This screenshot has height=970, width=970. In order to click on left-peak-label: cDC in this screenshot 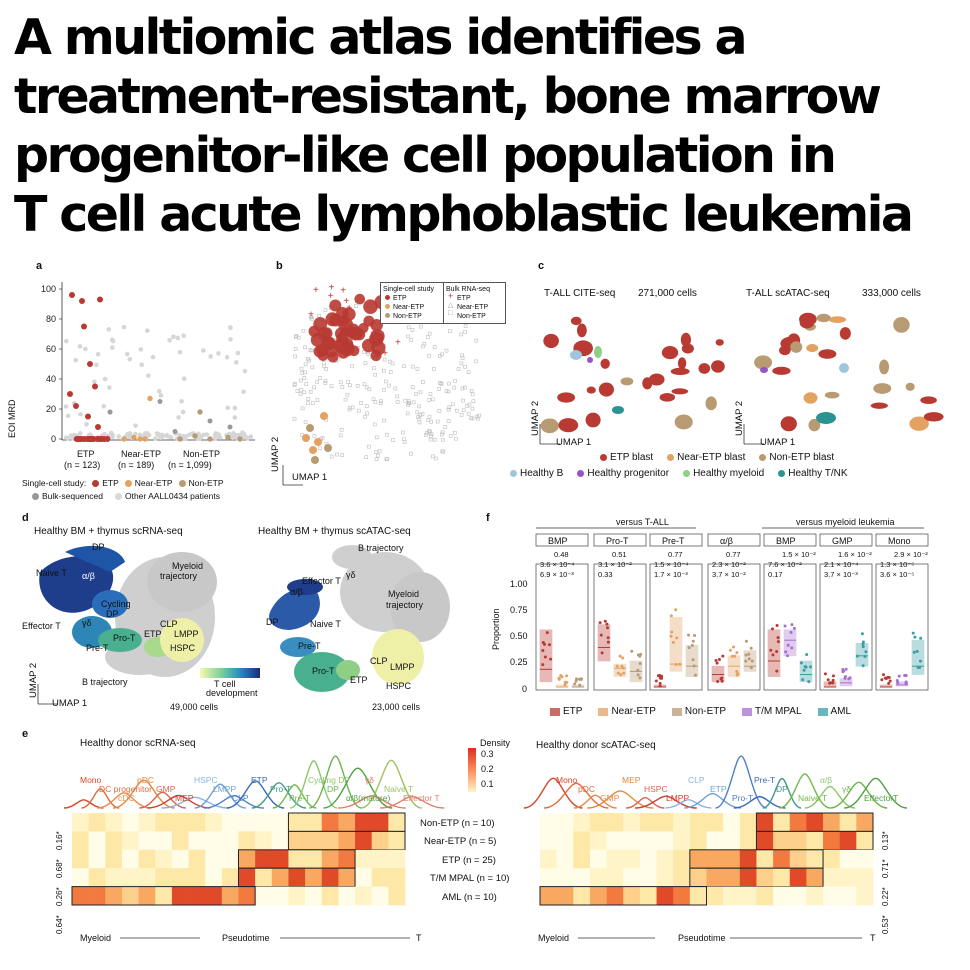, I will do `click(126, 798)`.